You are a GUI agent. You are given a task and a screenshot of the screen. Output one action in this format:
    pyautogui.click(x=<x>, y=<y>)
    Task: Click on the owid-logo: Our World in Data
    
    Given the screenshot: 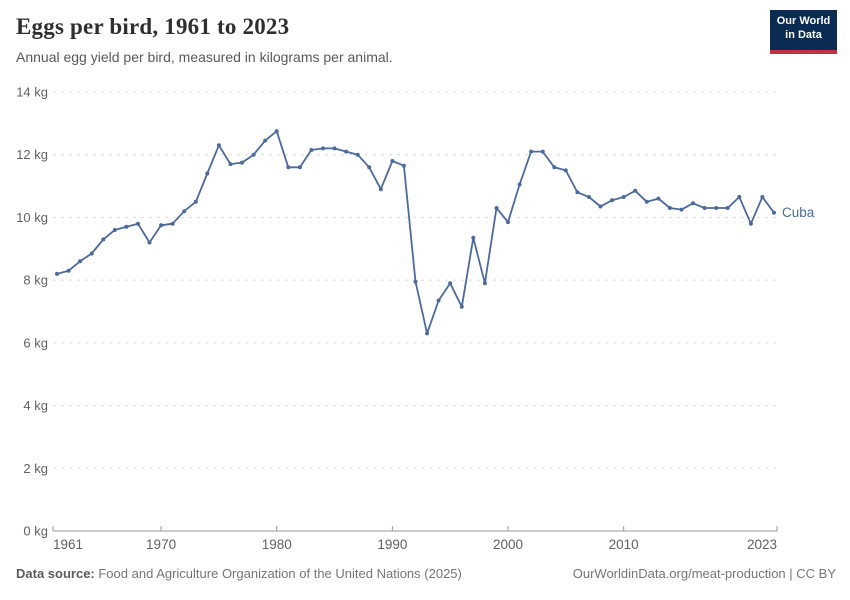 What is the action you would take?
    pyautogui.click(x=803, y=32)
    